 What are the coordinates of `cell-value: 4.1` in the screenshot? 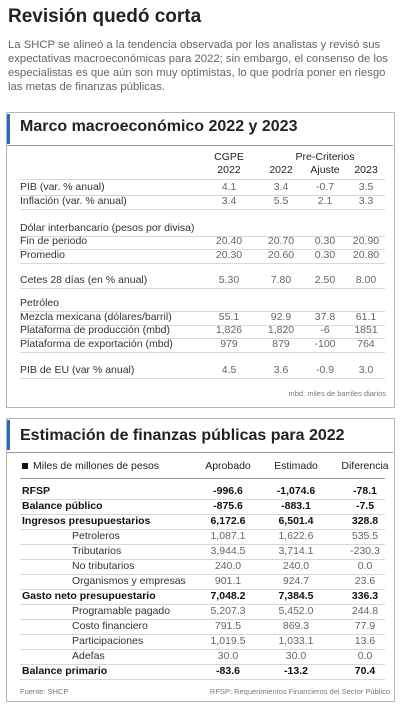 It's located at (229, 187).